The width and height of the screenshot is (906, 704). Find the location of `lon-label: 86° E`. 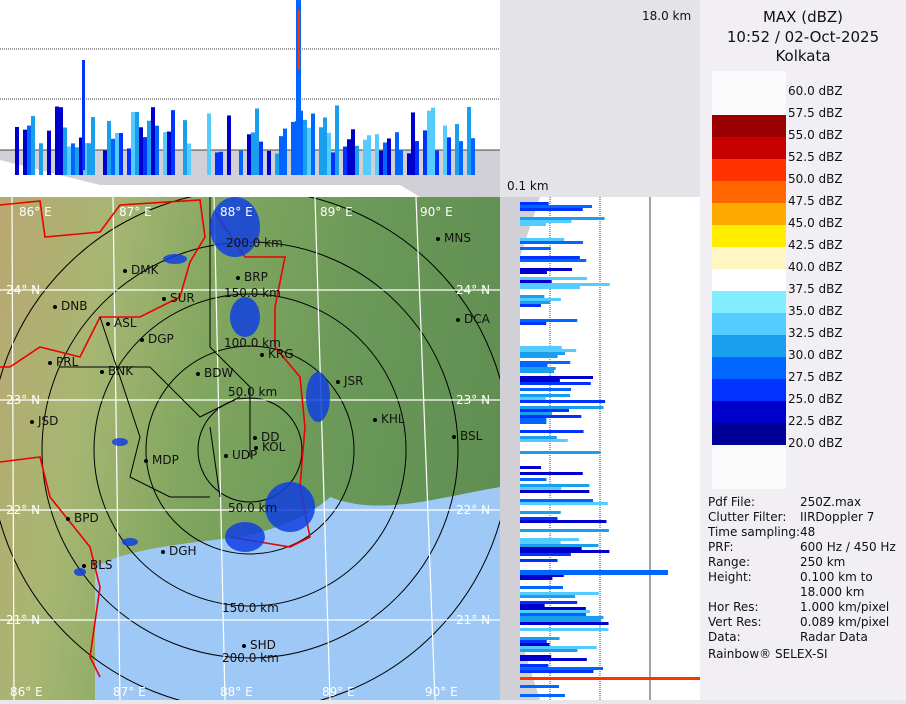

lon-label: 86° E is located at coordinates (35, 212).